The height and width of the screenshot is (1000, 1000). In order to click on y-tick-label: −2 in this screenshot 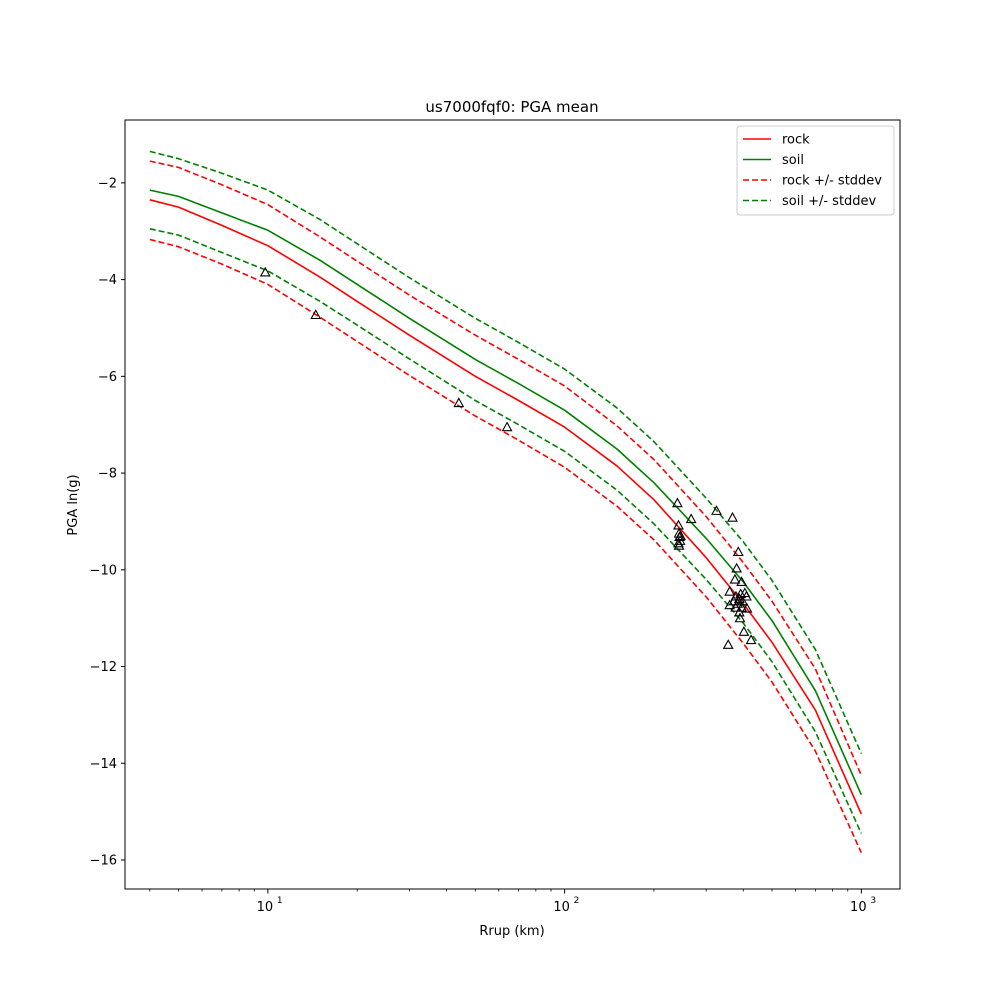, I will do `click(107, 183)`.